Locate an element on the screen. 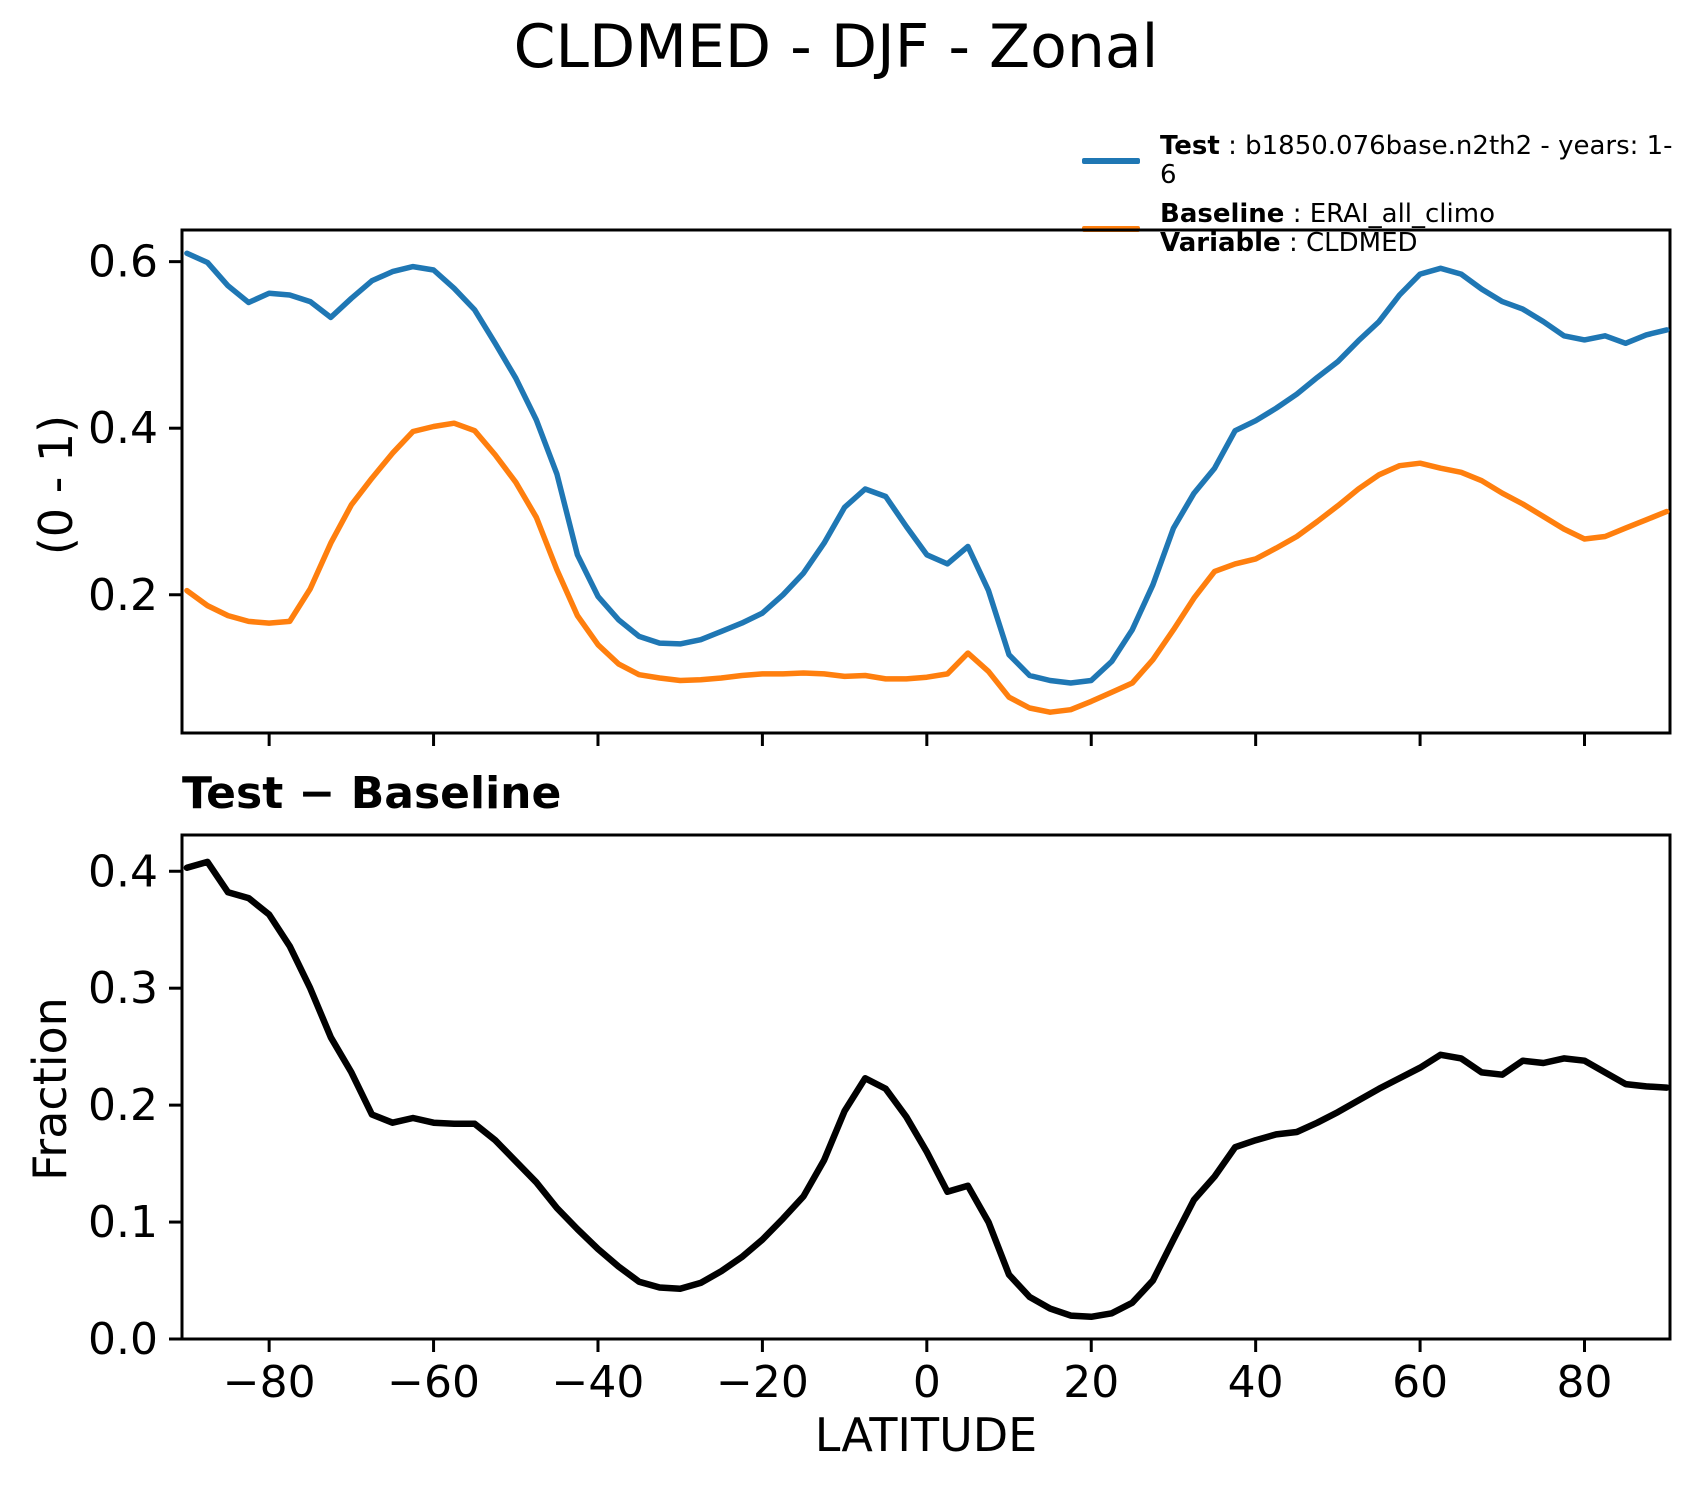 This screenshot has width=1700, height=1496. legend-label-test: Test : b1850.076base.n2th2 - years: 1-6 is located at coordinates (1421, 161).